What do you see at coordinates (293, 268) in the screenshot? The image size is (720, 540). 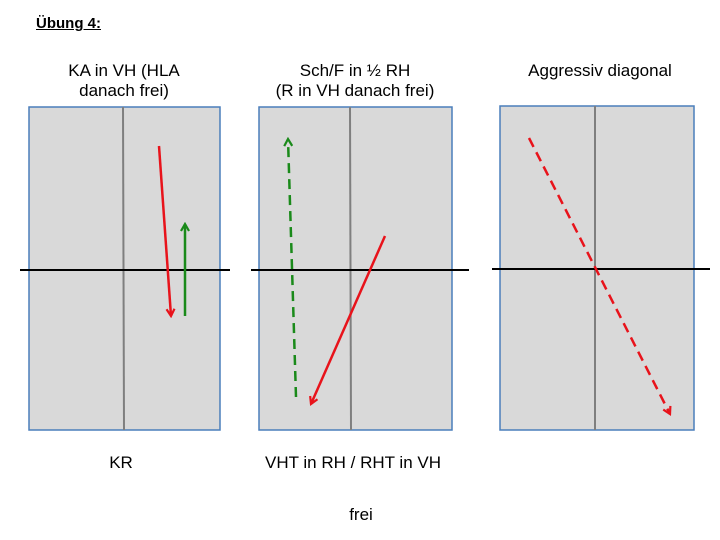 I see `panel-2-green-dashed-arrow` at bounding box center [293, 268].